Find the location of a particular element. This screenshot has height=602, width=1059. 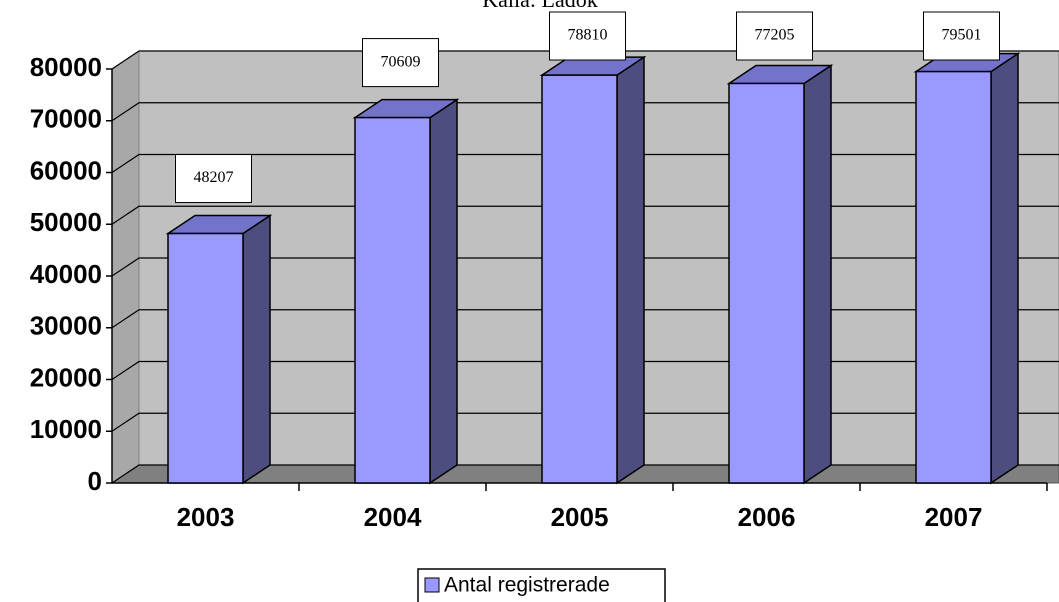

value-label: 70609 is located at coordinates (401, 61).